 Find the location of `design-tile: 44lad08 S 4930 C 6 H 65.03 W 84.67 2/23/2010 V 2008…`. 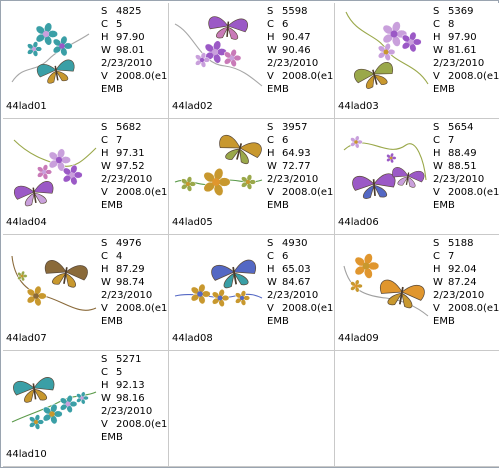

design-tile: 44lad08 S 4930 C 6 H 65.03 W 84.67 2/23/2010 V 2008… is located at coordinates (252, 293).